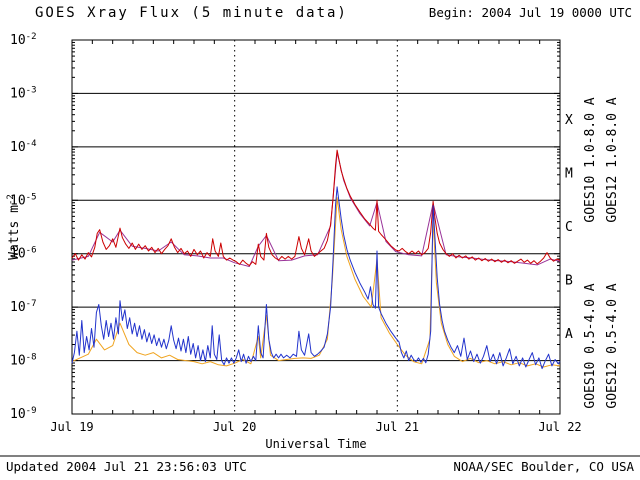 The height and width of the screenshot is (480, 640). I want to click on x-tick-label: Jul 21, so click(397, 427).